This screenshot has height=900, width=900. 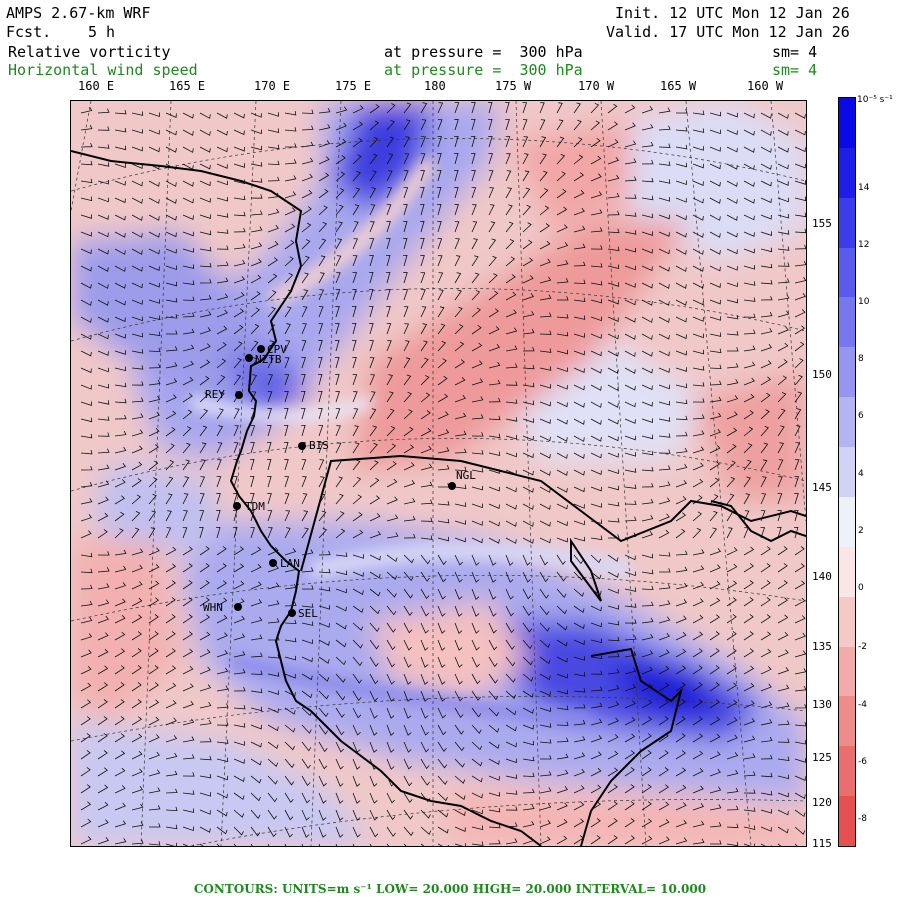 I want to click on colorbar-tick: 2, so click(x=861, y=531).